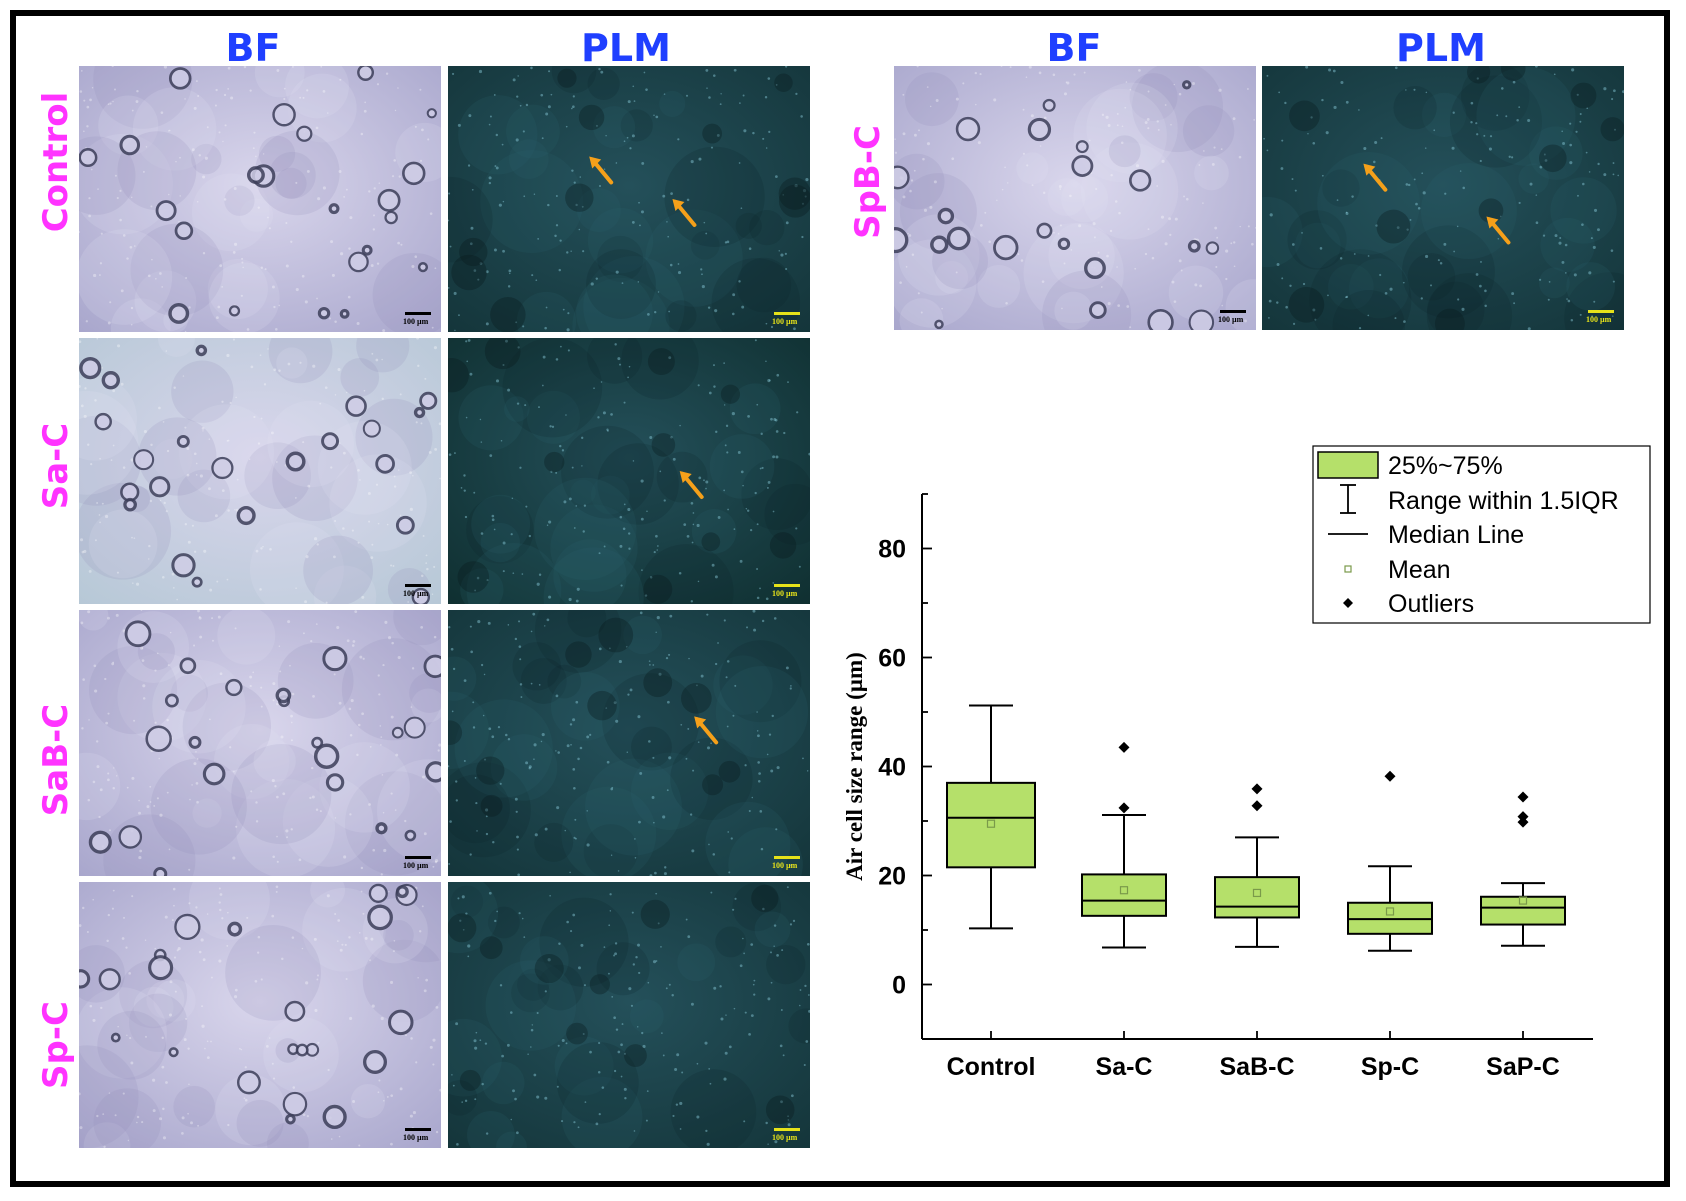  I want to click on box-sap-c, so click(1523, 869).